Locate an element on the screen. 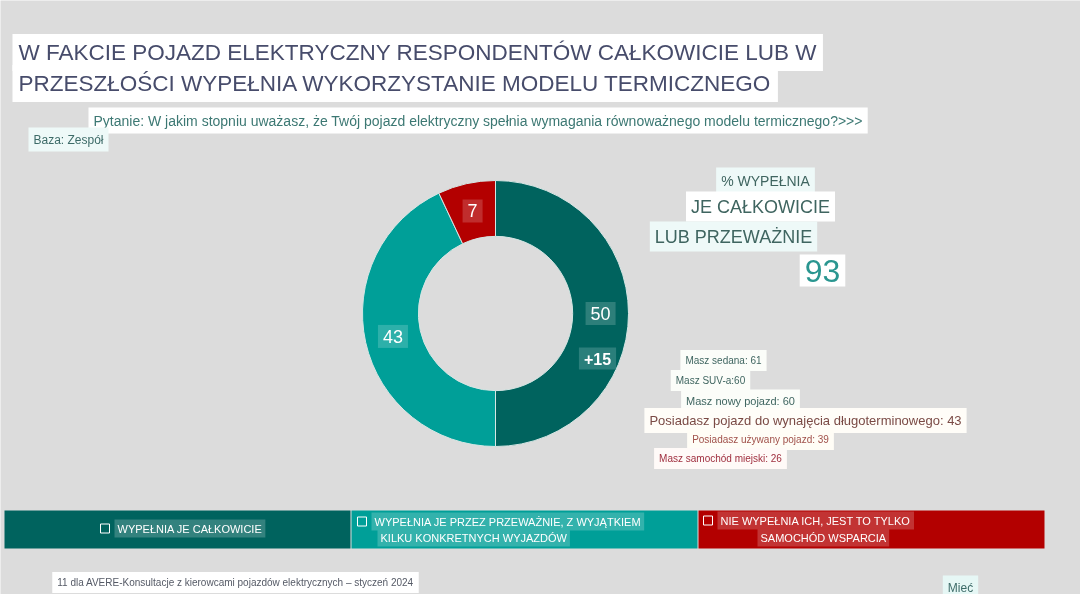 This screenshot has width=1080, height=594. text: Masz samochód miejski: 26 is located at coordinates (721, 458).